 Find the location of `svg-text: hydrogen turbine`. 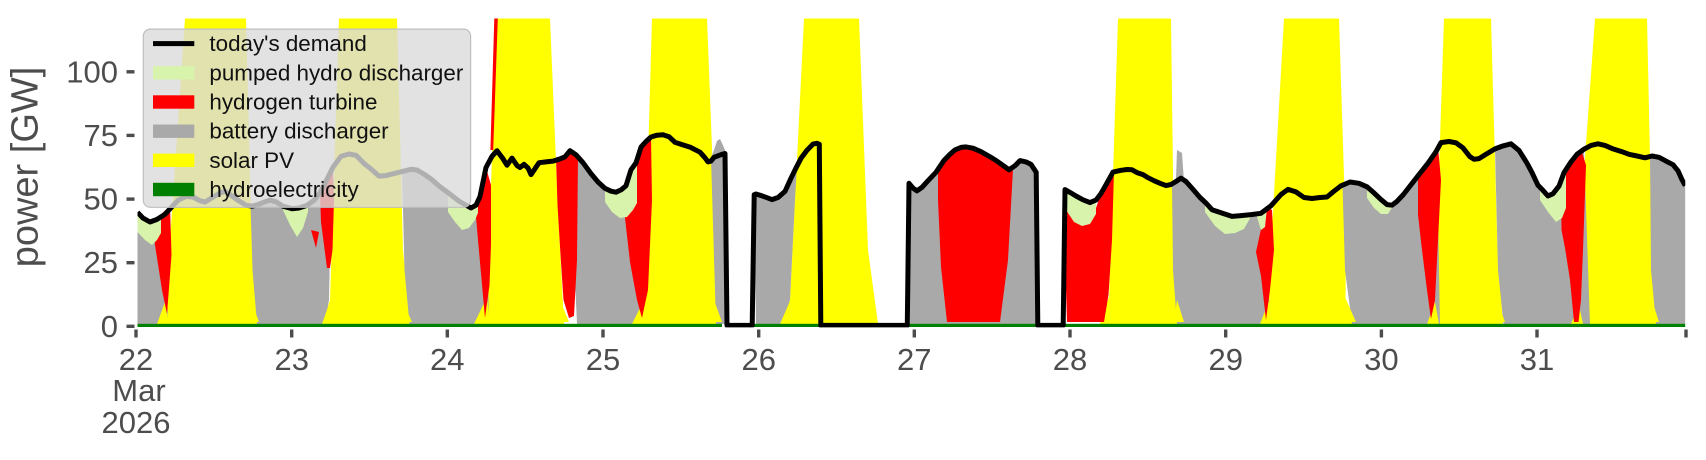

svg-text: hydrogen turbine is located at coordinates (293, 102).